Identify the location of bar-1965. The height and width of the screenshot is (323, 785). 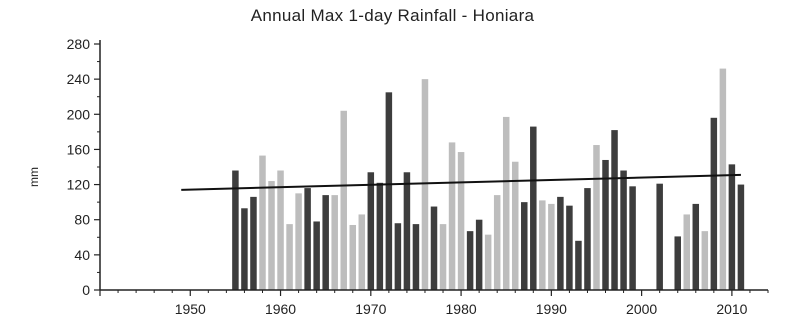
(325, 242).